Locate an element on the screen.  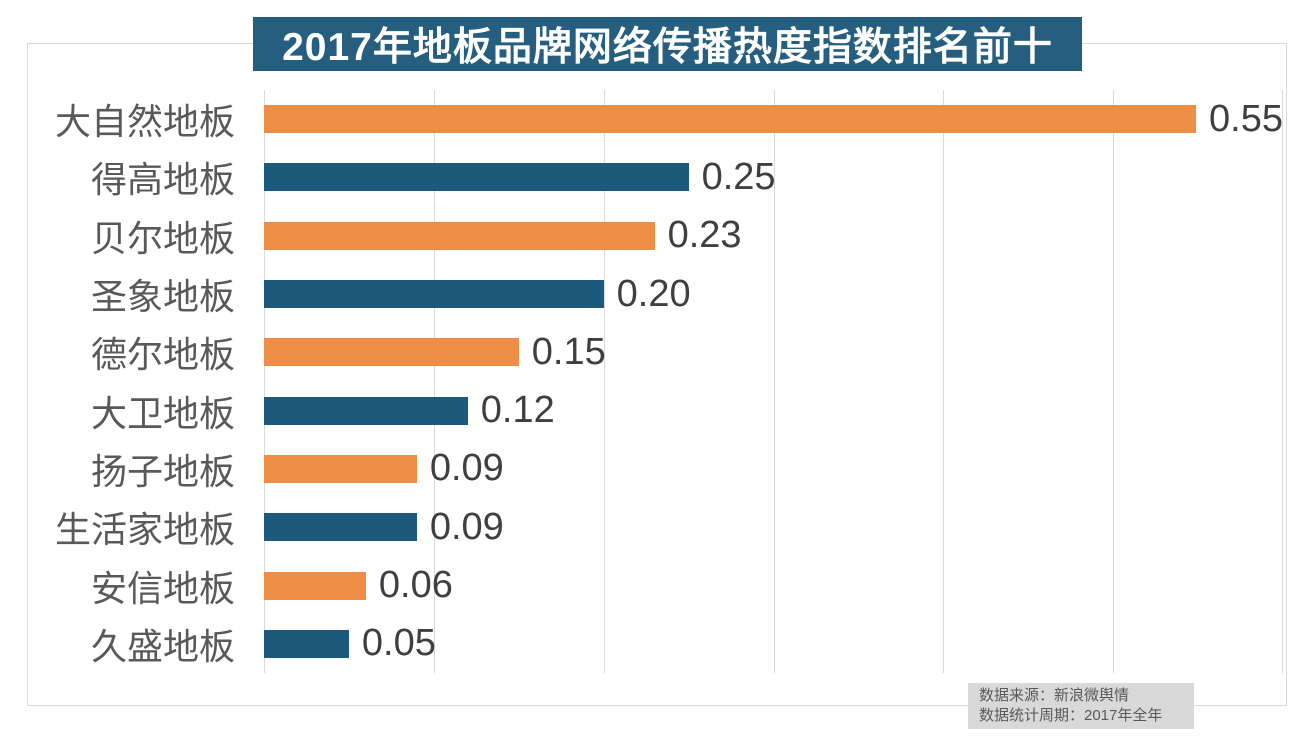
source-note: 数据来源：新浪微舆情 数据统计周期：2017年全年 is located at coordinates (1081, 706).